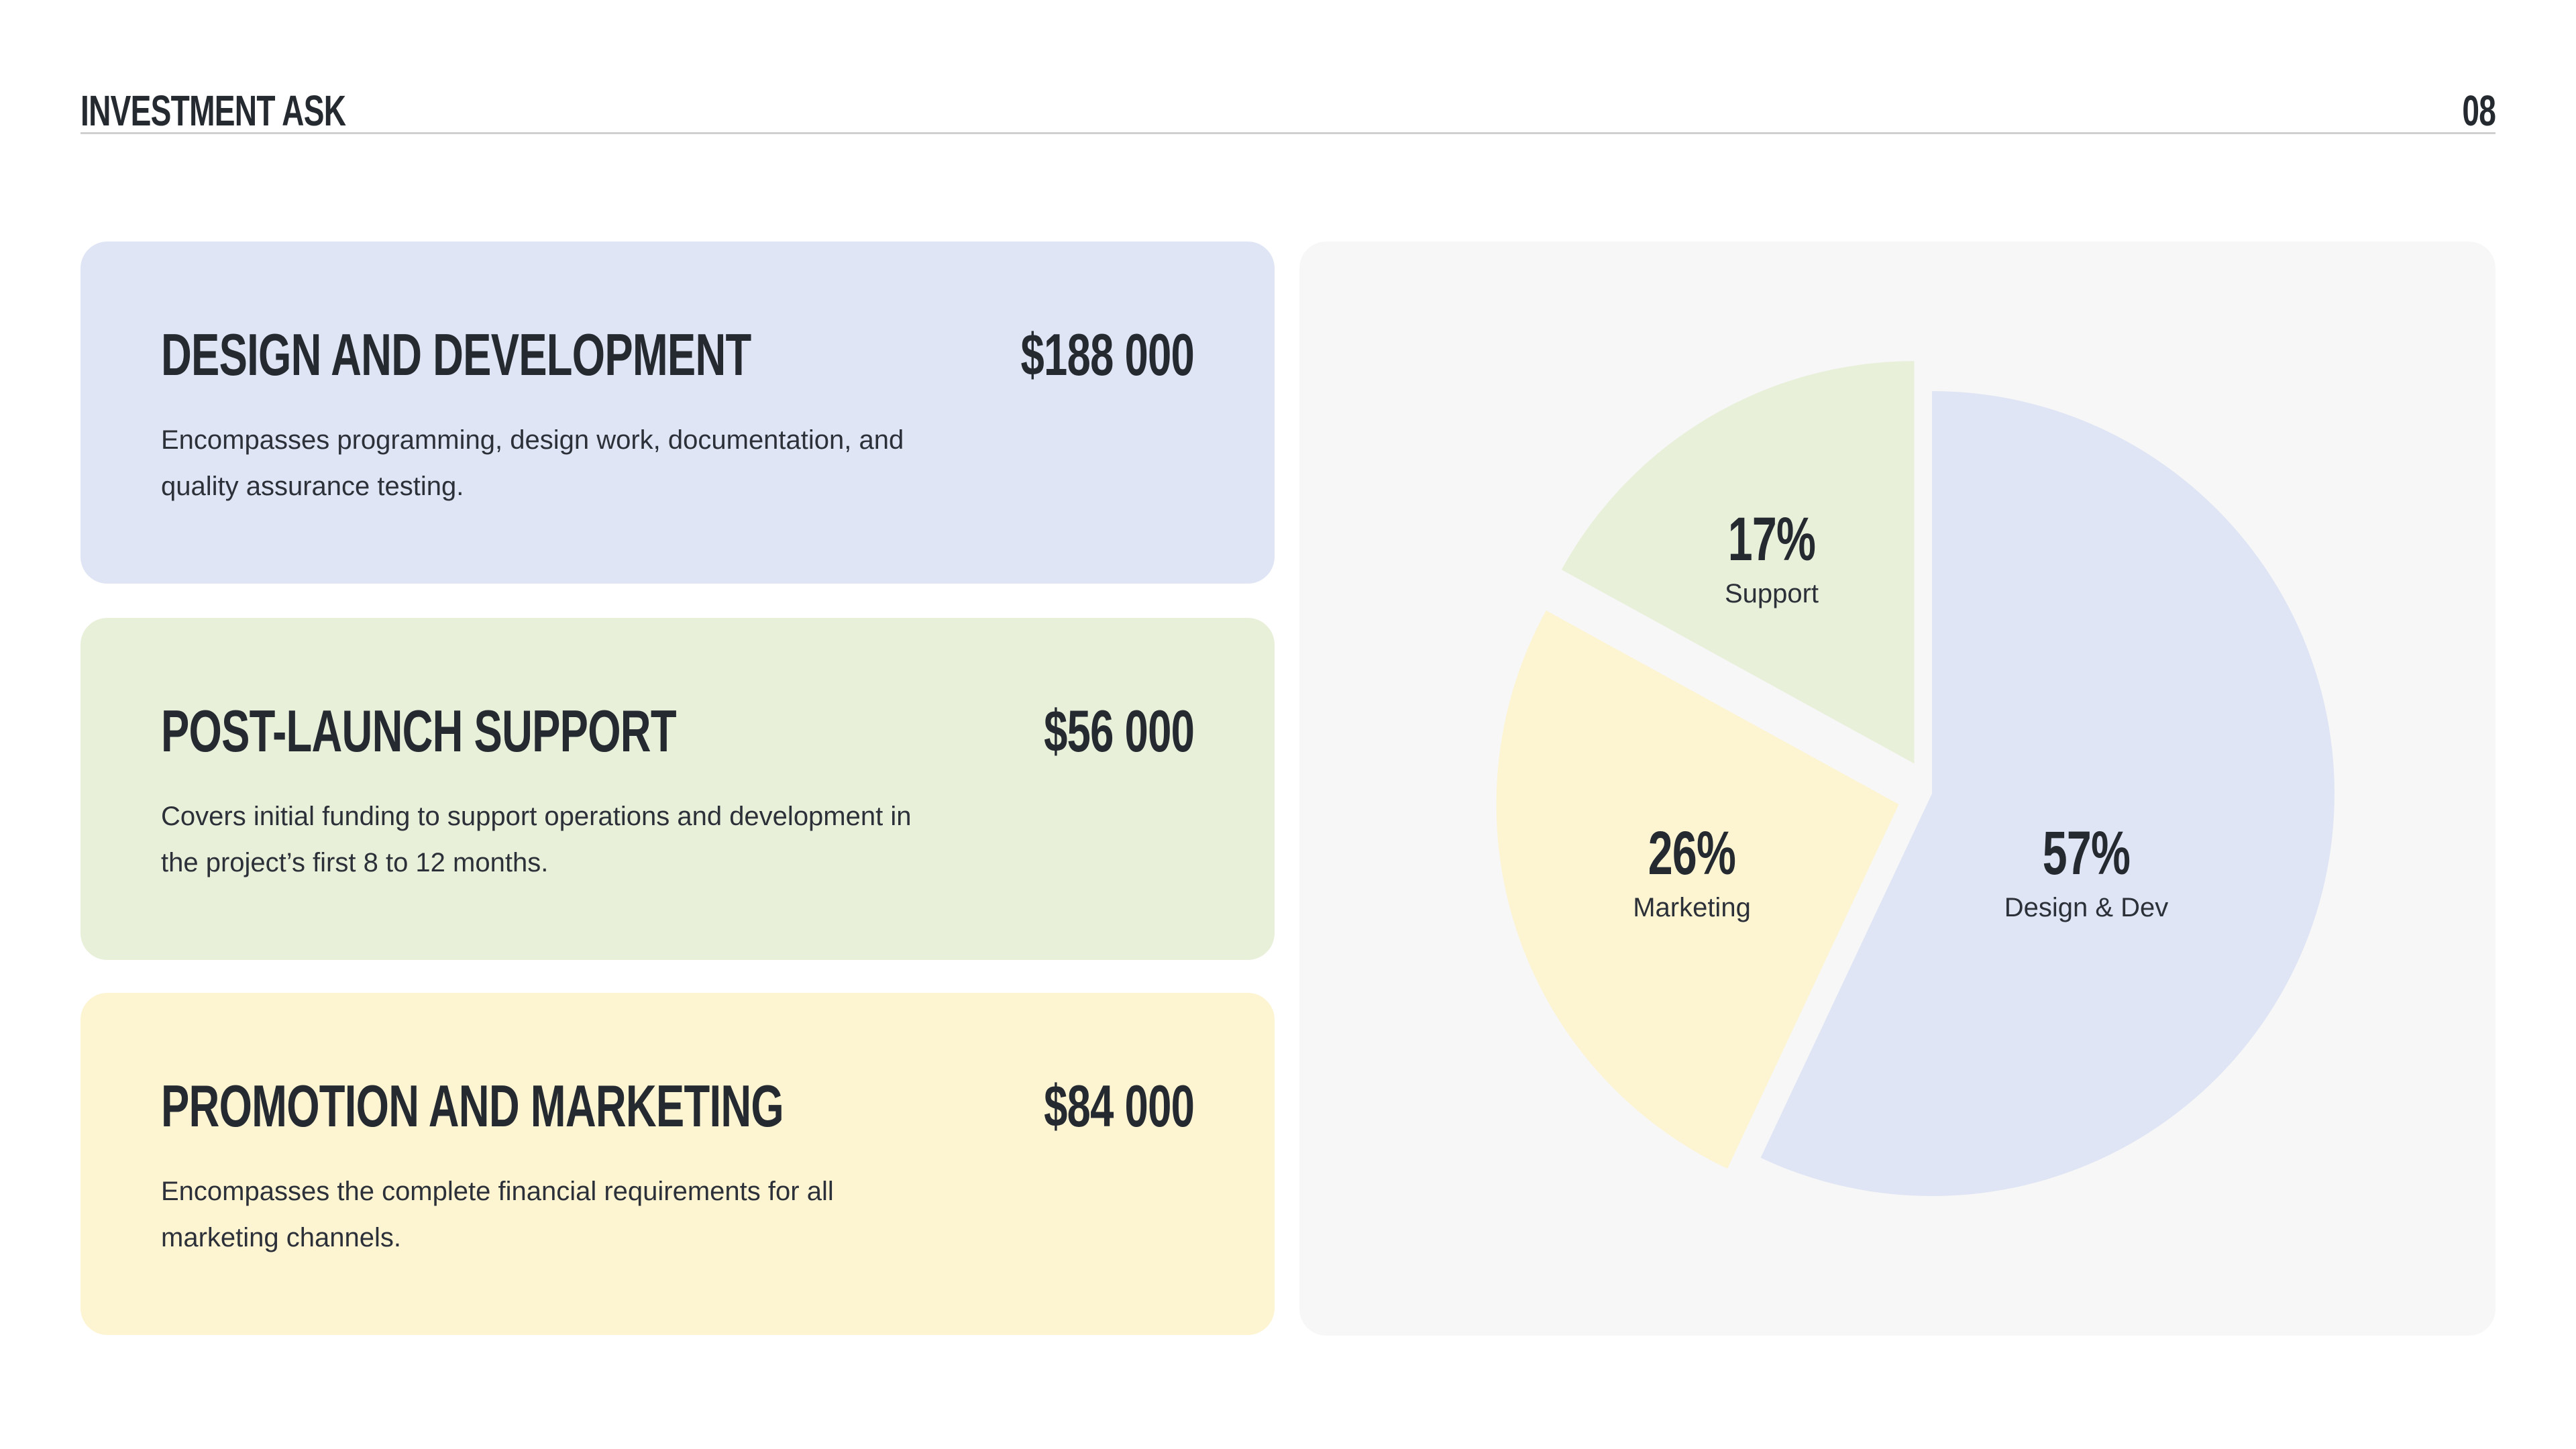 This screenshot has width=2576, height=1449. What do you see at coordinates (472, 1106) in the screenshot?
I see `card-title: PROMOTION AND MARKETING` at bounding box center [472, 1106].